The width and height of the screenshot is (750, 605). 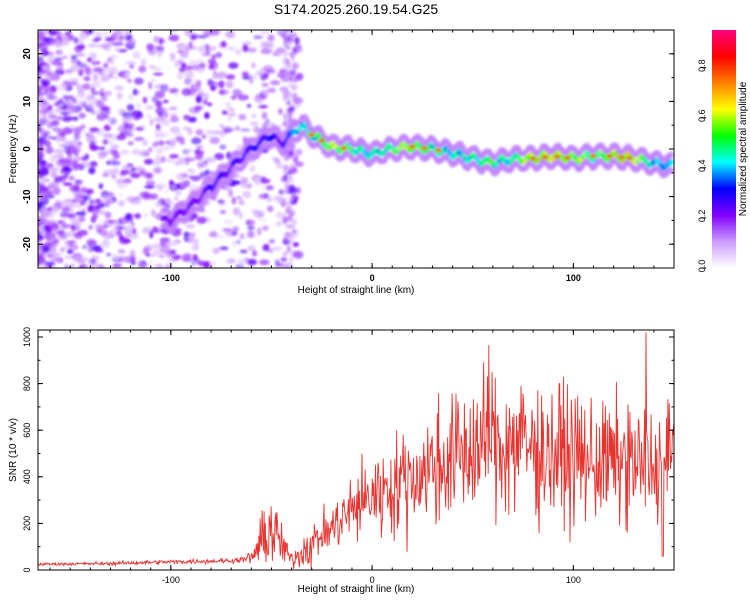 What do you see at coordinates (372, 278) in the screenshot?
I see `tick-label: 0` at bounding box center [372, 278].